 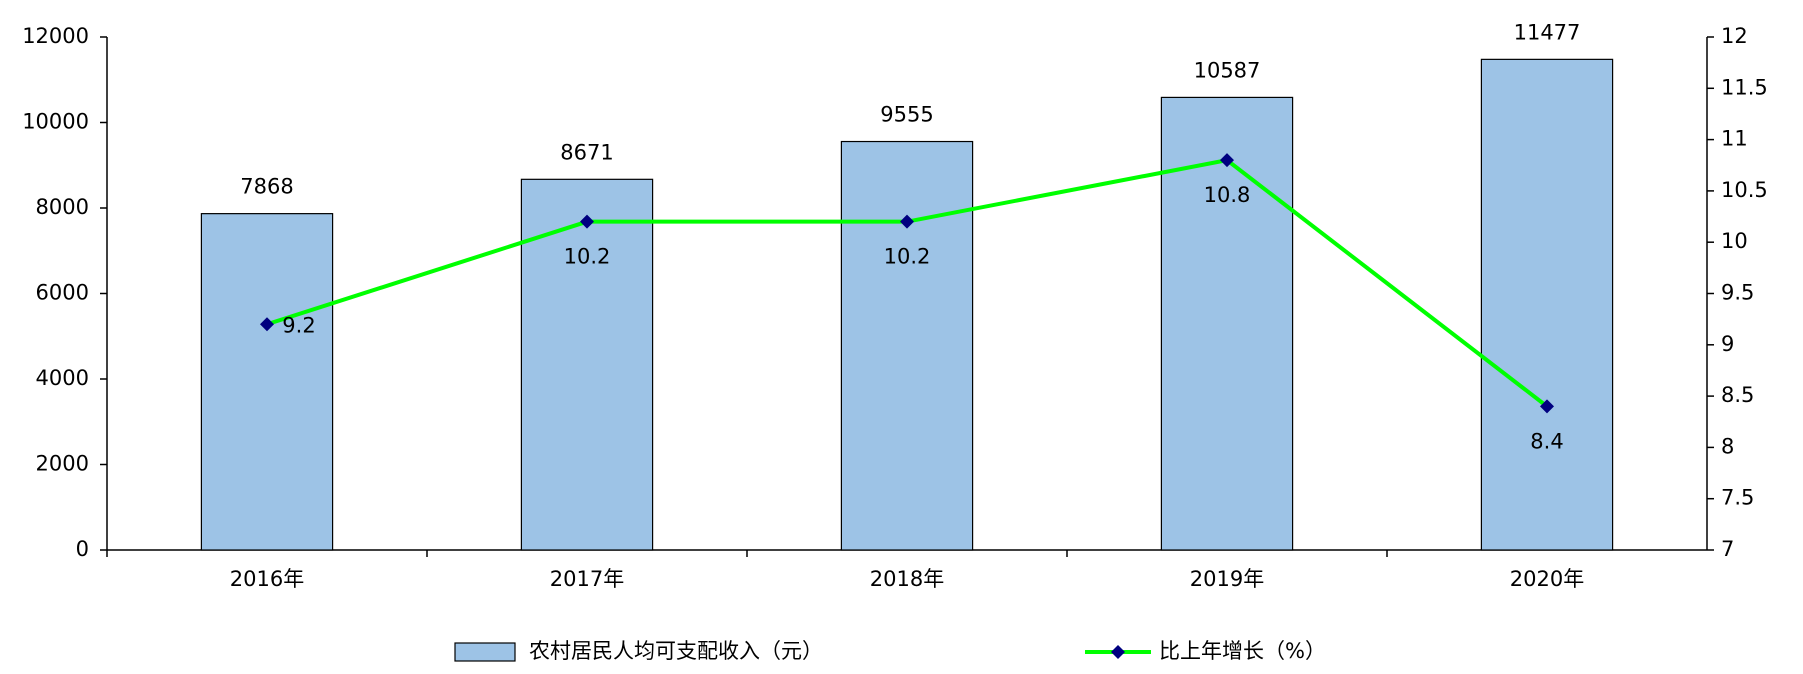 I want to click on y-tick-label: 0, so click(x=82, y=549).